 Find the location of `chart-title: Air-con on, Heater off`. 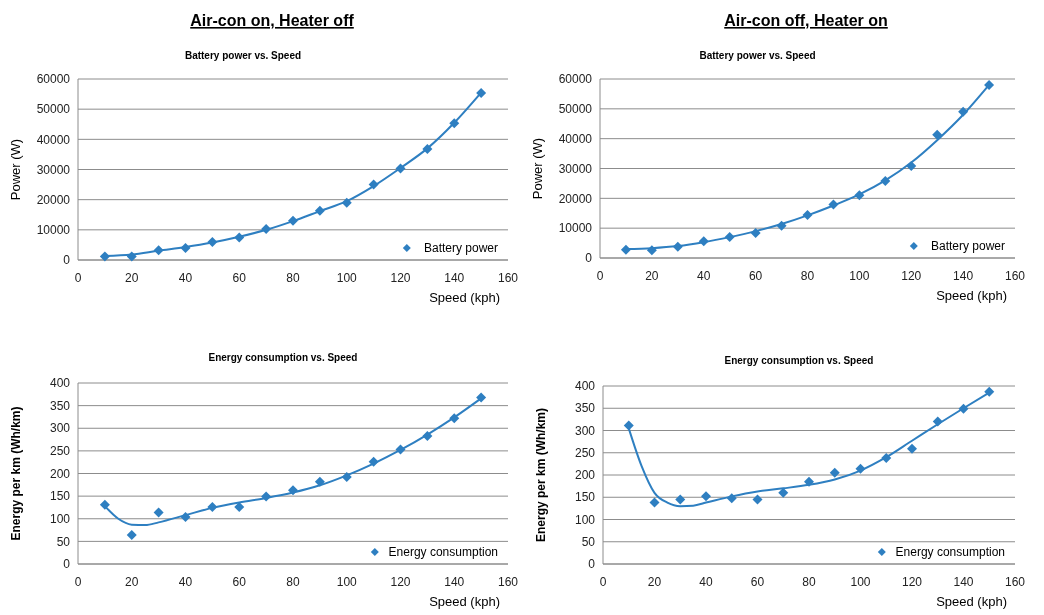

chart-title: Air-con on, Heater off is located at coordinates (272, 20).